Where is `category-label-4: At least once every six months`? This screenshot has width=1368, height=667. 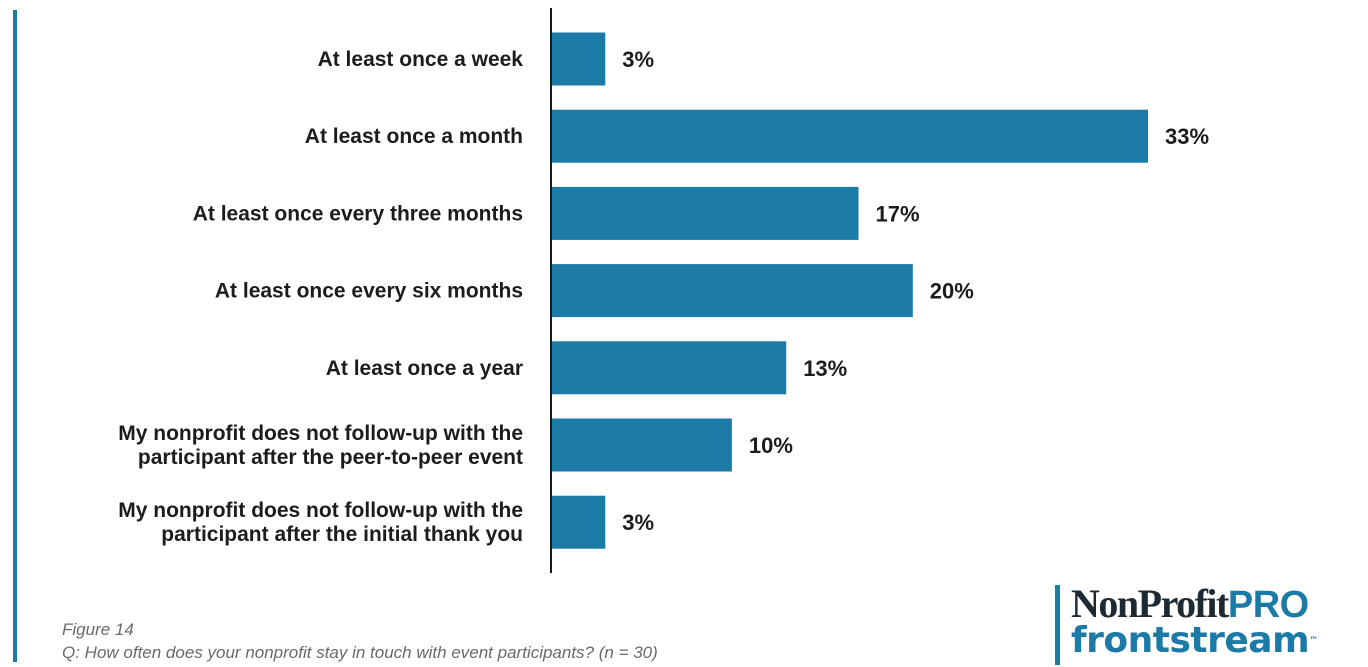 category-label-4: At least once every six months is located at coordinates (369, 291).